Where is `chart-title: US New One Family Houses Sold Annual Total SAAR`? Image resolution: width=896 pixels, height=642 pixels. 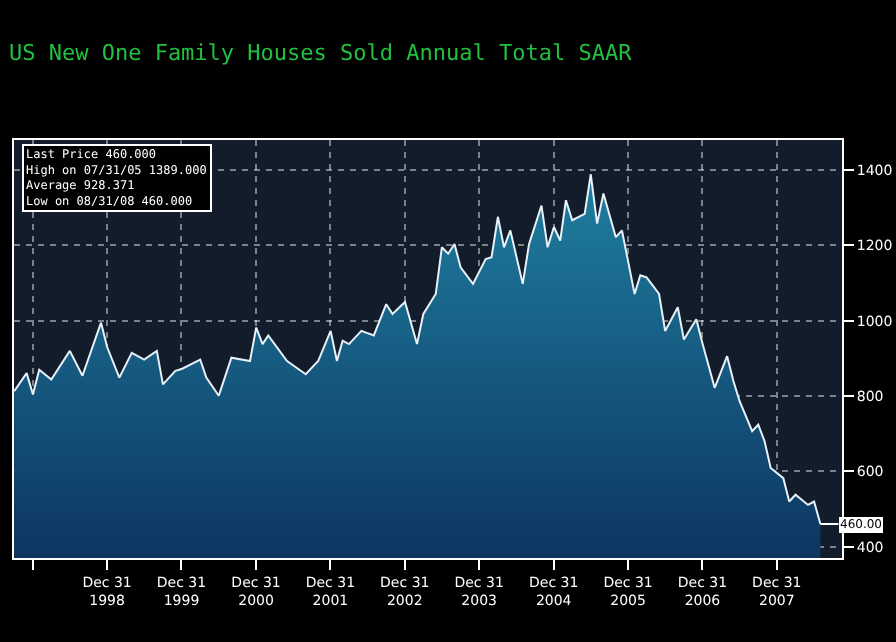 chart-title: US New One Family Houses Sold Annual Total SAAR is located at coordinates (320, 53).